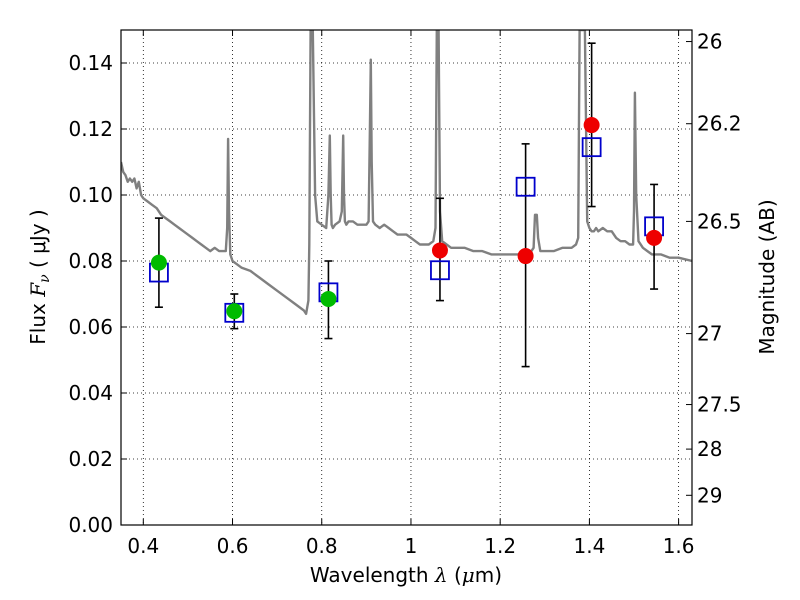 The width and height of the screenshot is (800, 600). Describe the element at coordinates (719, 124) in the screenshot. I see `y2-tick-label: 26.2` at that location.